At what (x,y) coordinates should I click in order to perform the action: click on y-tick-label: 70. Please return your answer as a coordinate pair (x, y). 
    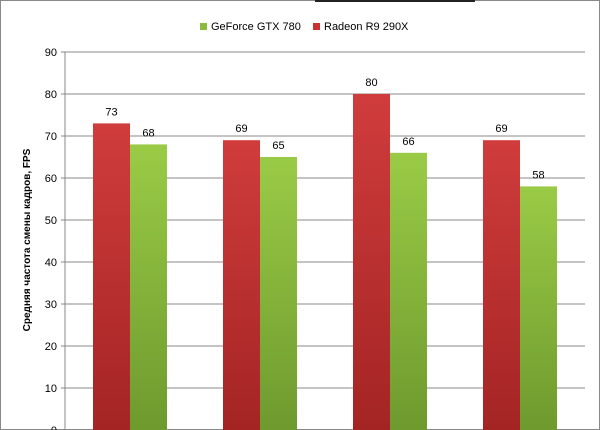
    Looking at the image, I should click on (51, 137).